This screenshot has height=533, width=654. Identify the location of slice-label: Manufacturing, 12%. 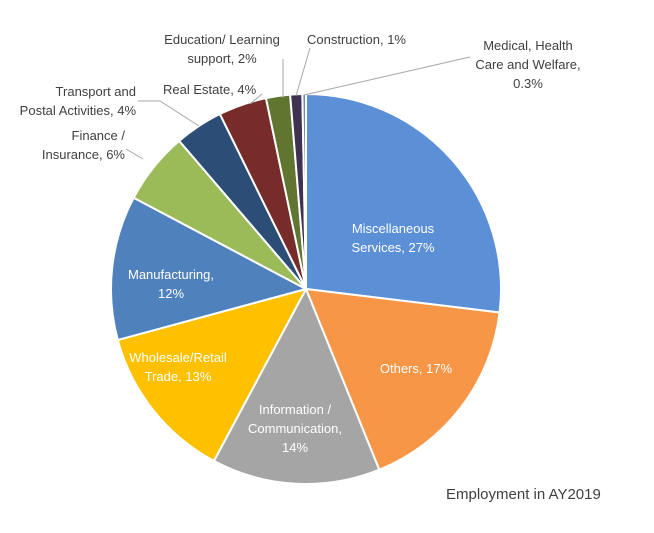
(171, 284).